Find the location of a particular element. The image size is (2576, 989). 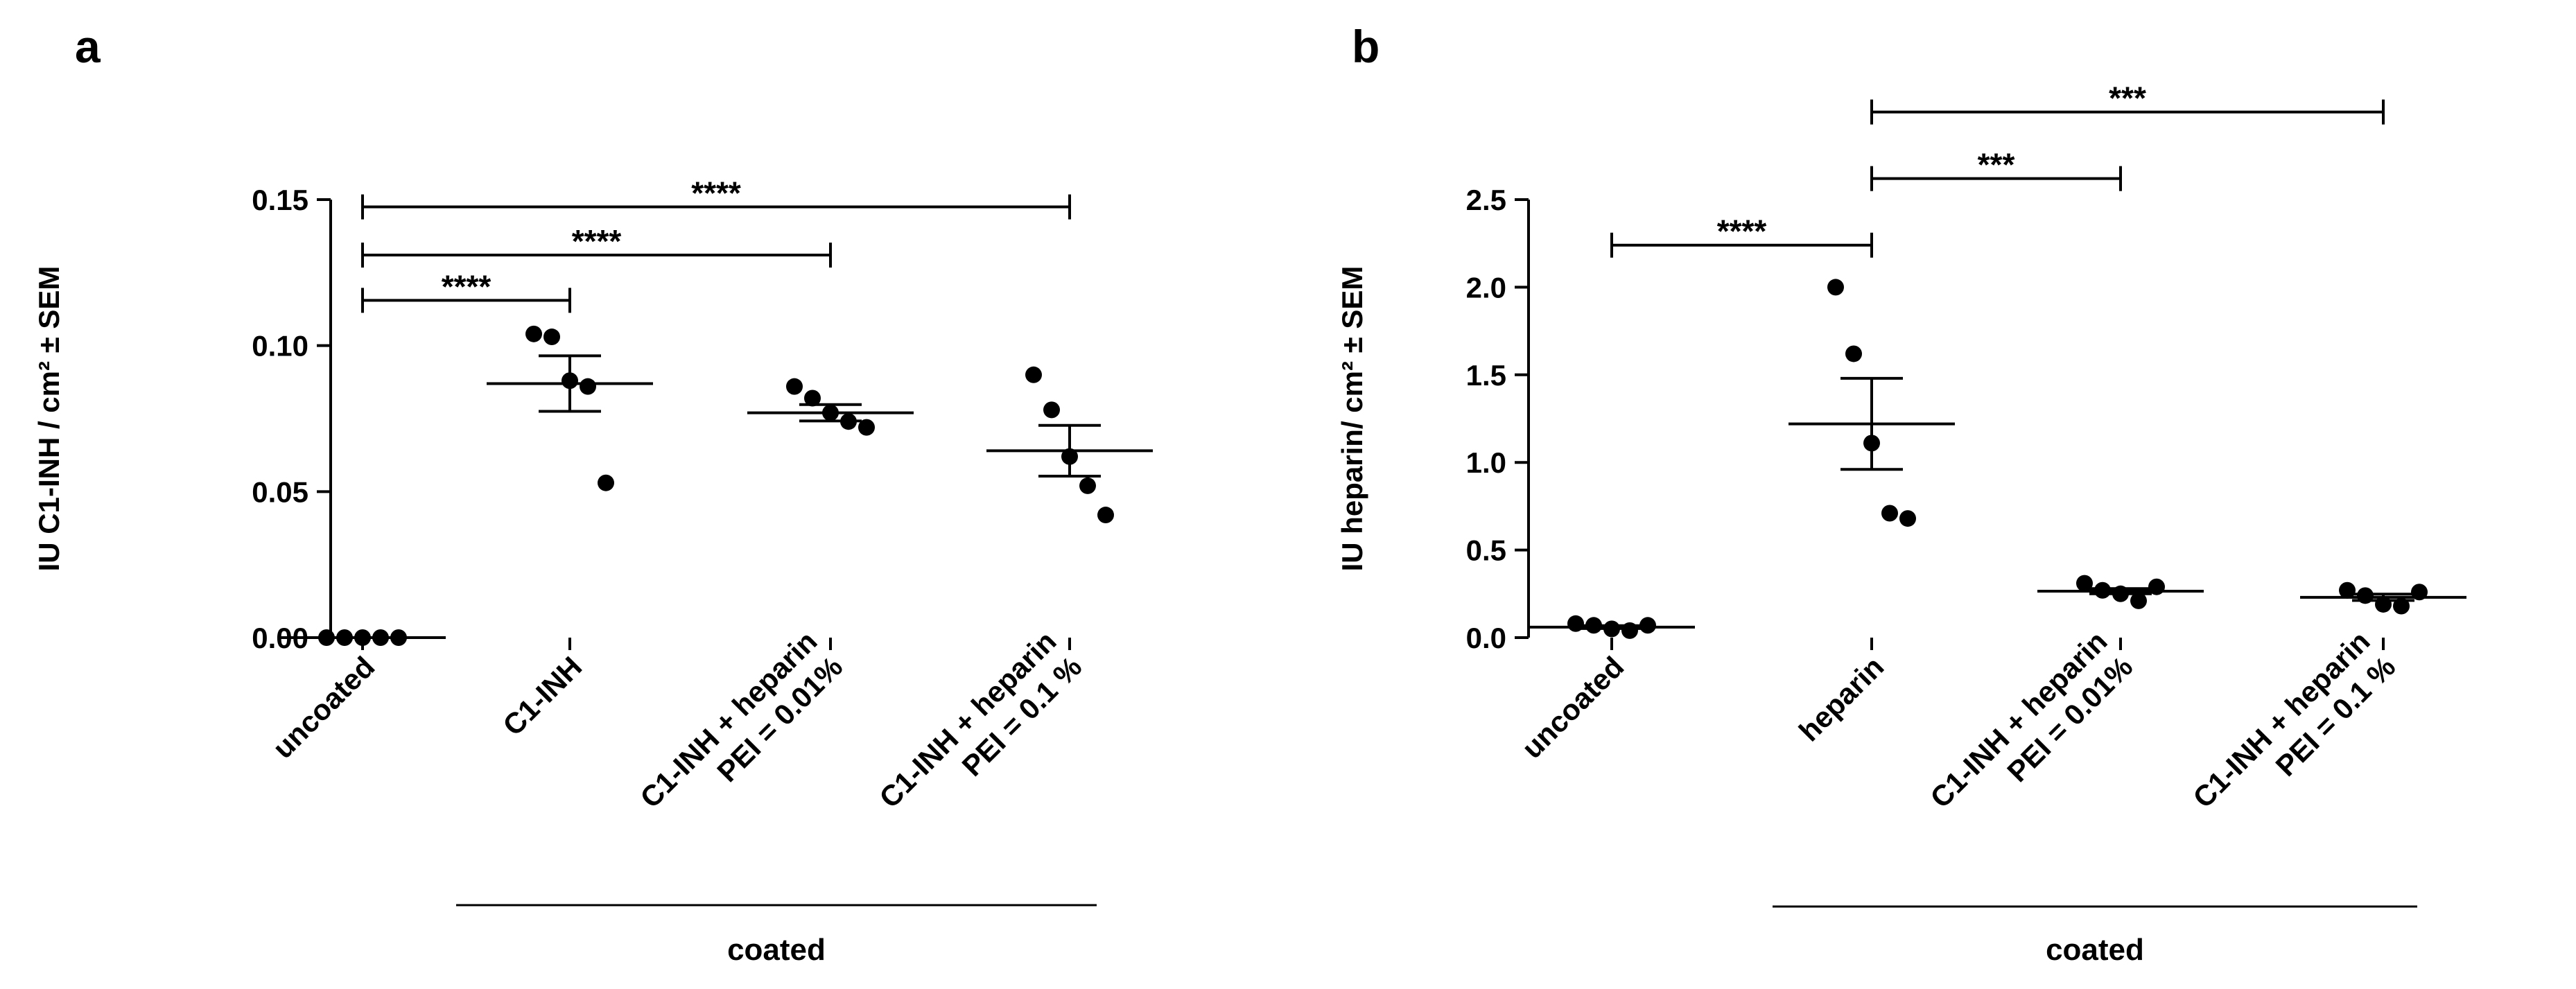

y-tick-label: 0.5 is located at coordinates (1486, 550).